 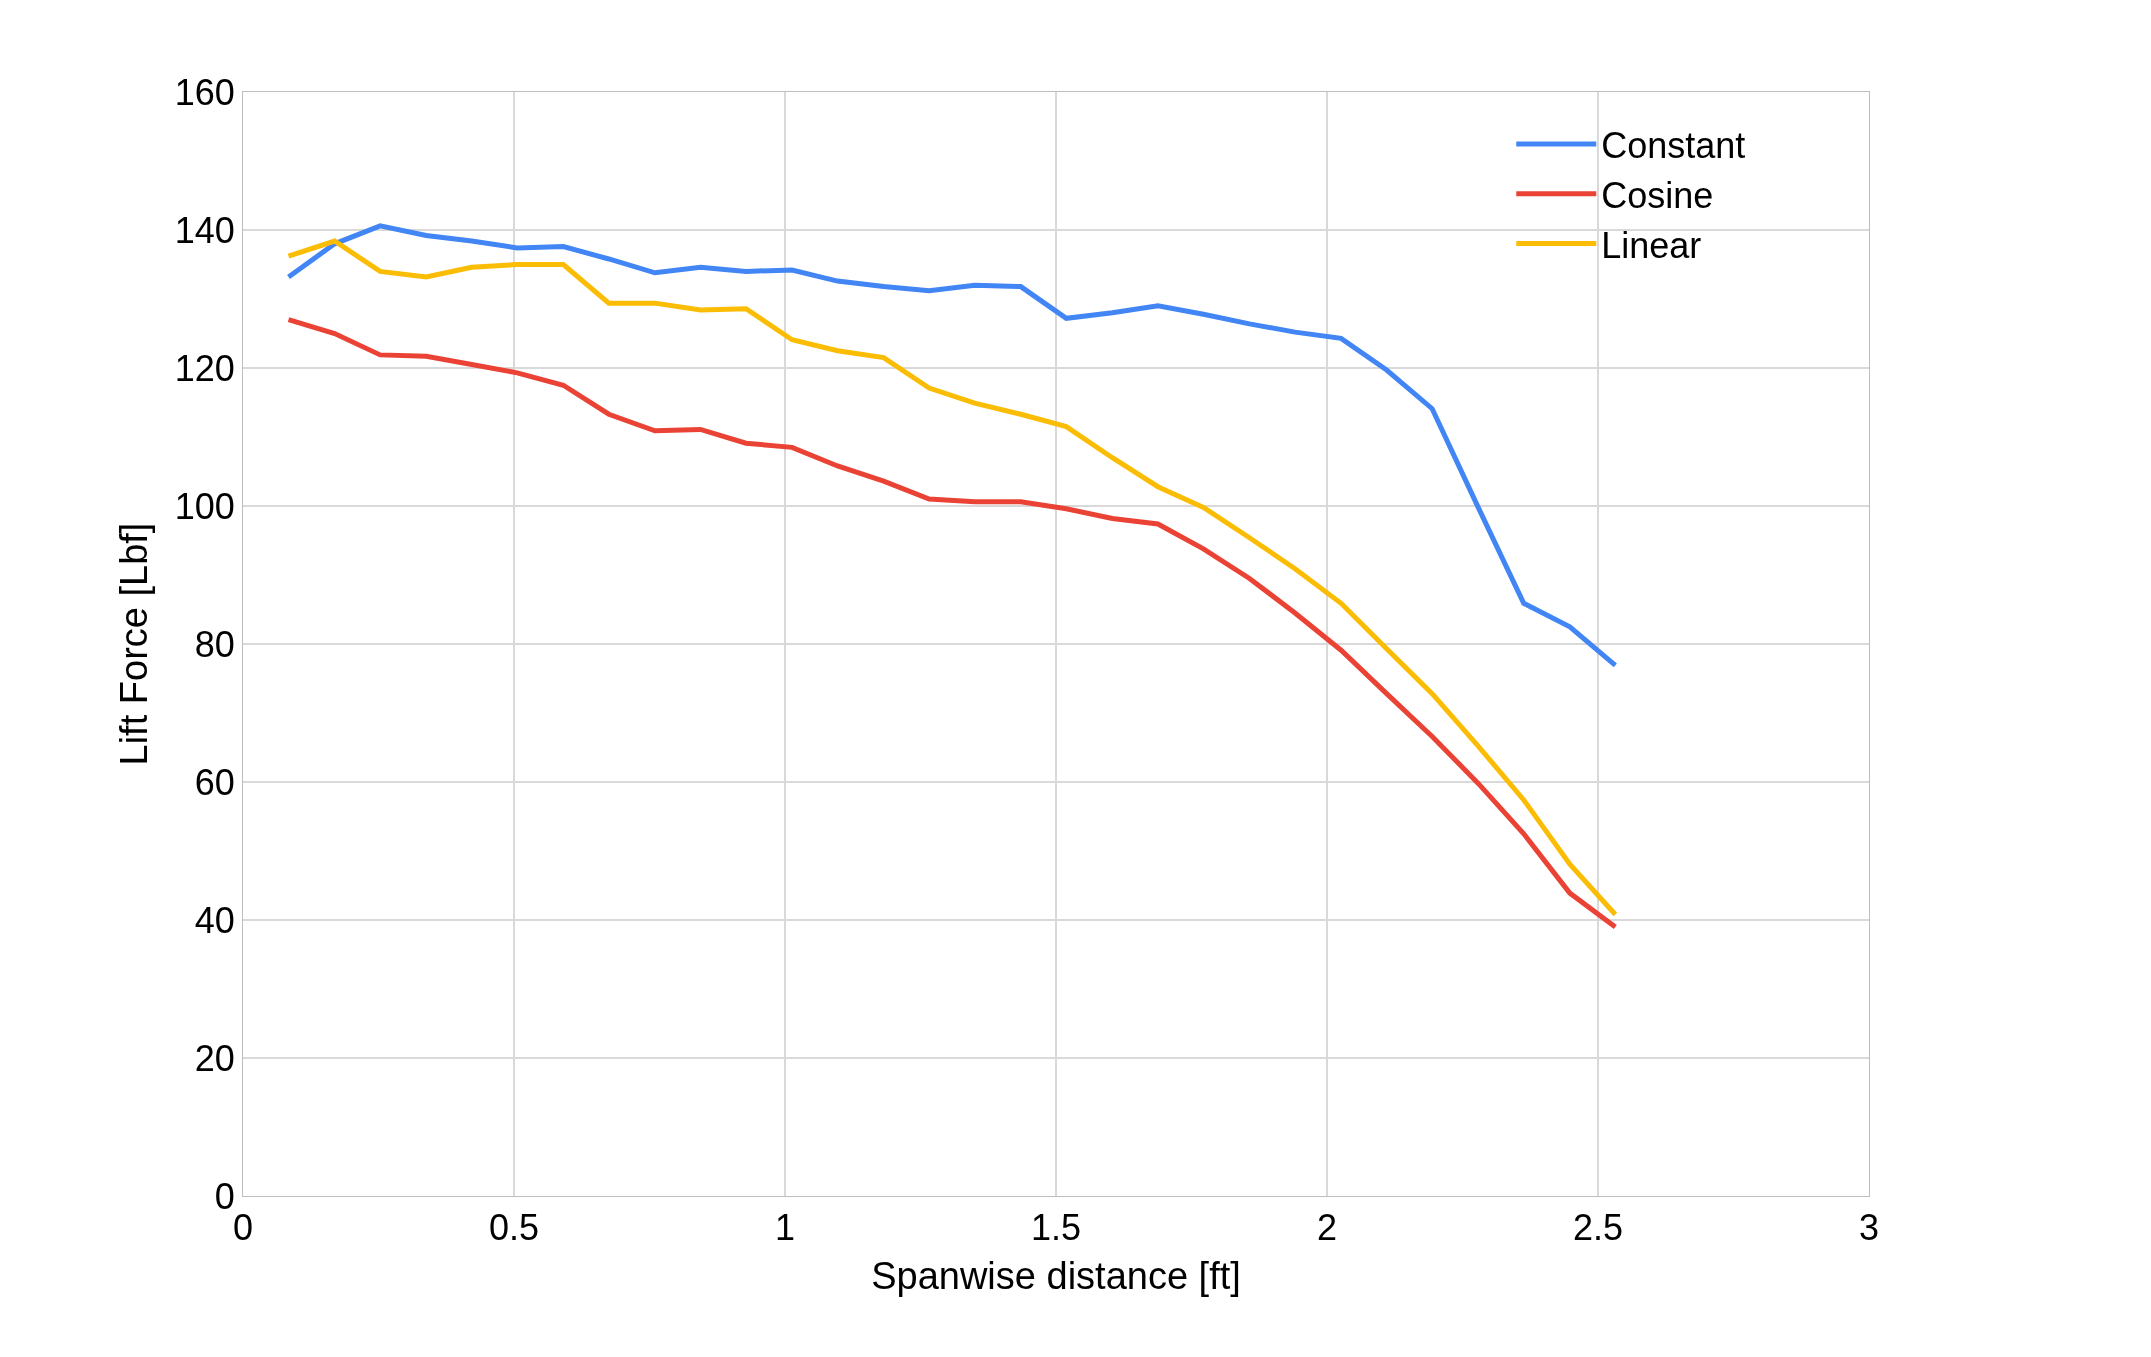 I want to click on x-tick-label: 2, so click(x=1327, y=1228).